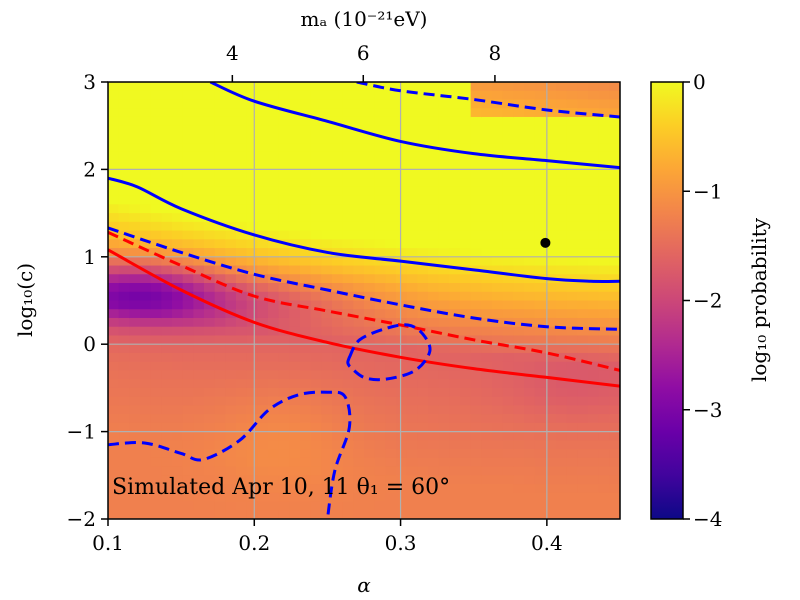  I want to click on contour-blue-solid-upper, so click(414, 126).